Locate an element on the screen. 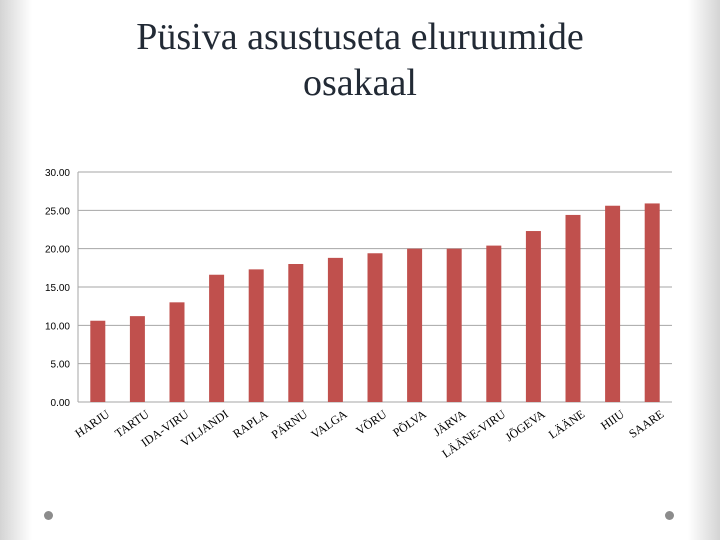 Image resolution: width=720 pixels, height=540 pixels. bullet-dot-right is located at coordinates (669, 515).